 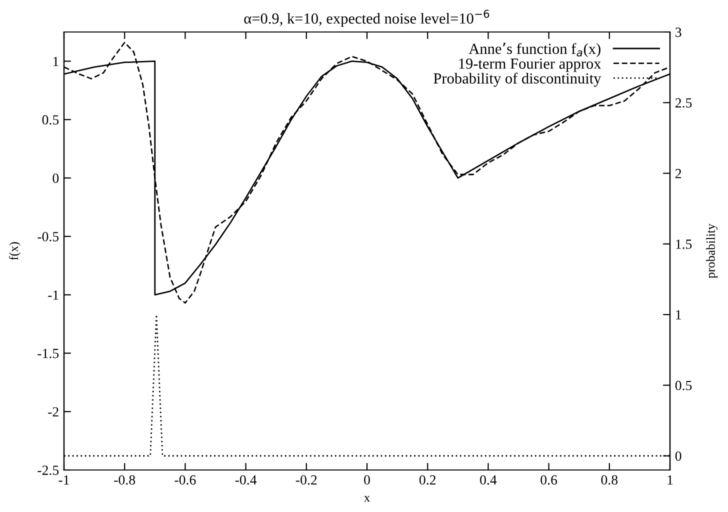 I want to click on y2-tick-label: 1.5, so click(x=684, y=244).